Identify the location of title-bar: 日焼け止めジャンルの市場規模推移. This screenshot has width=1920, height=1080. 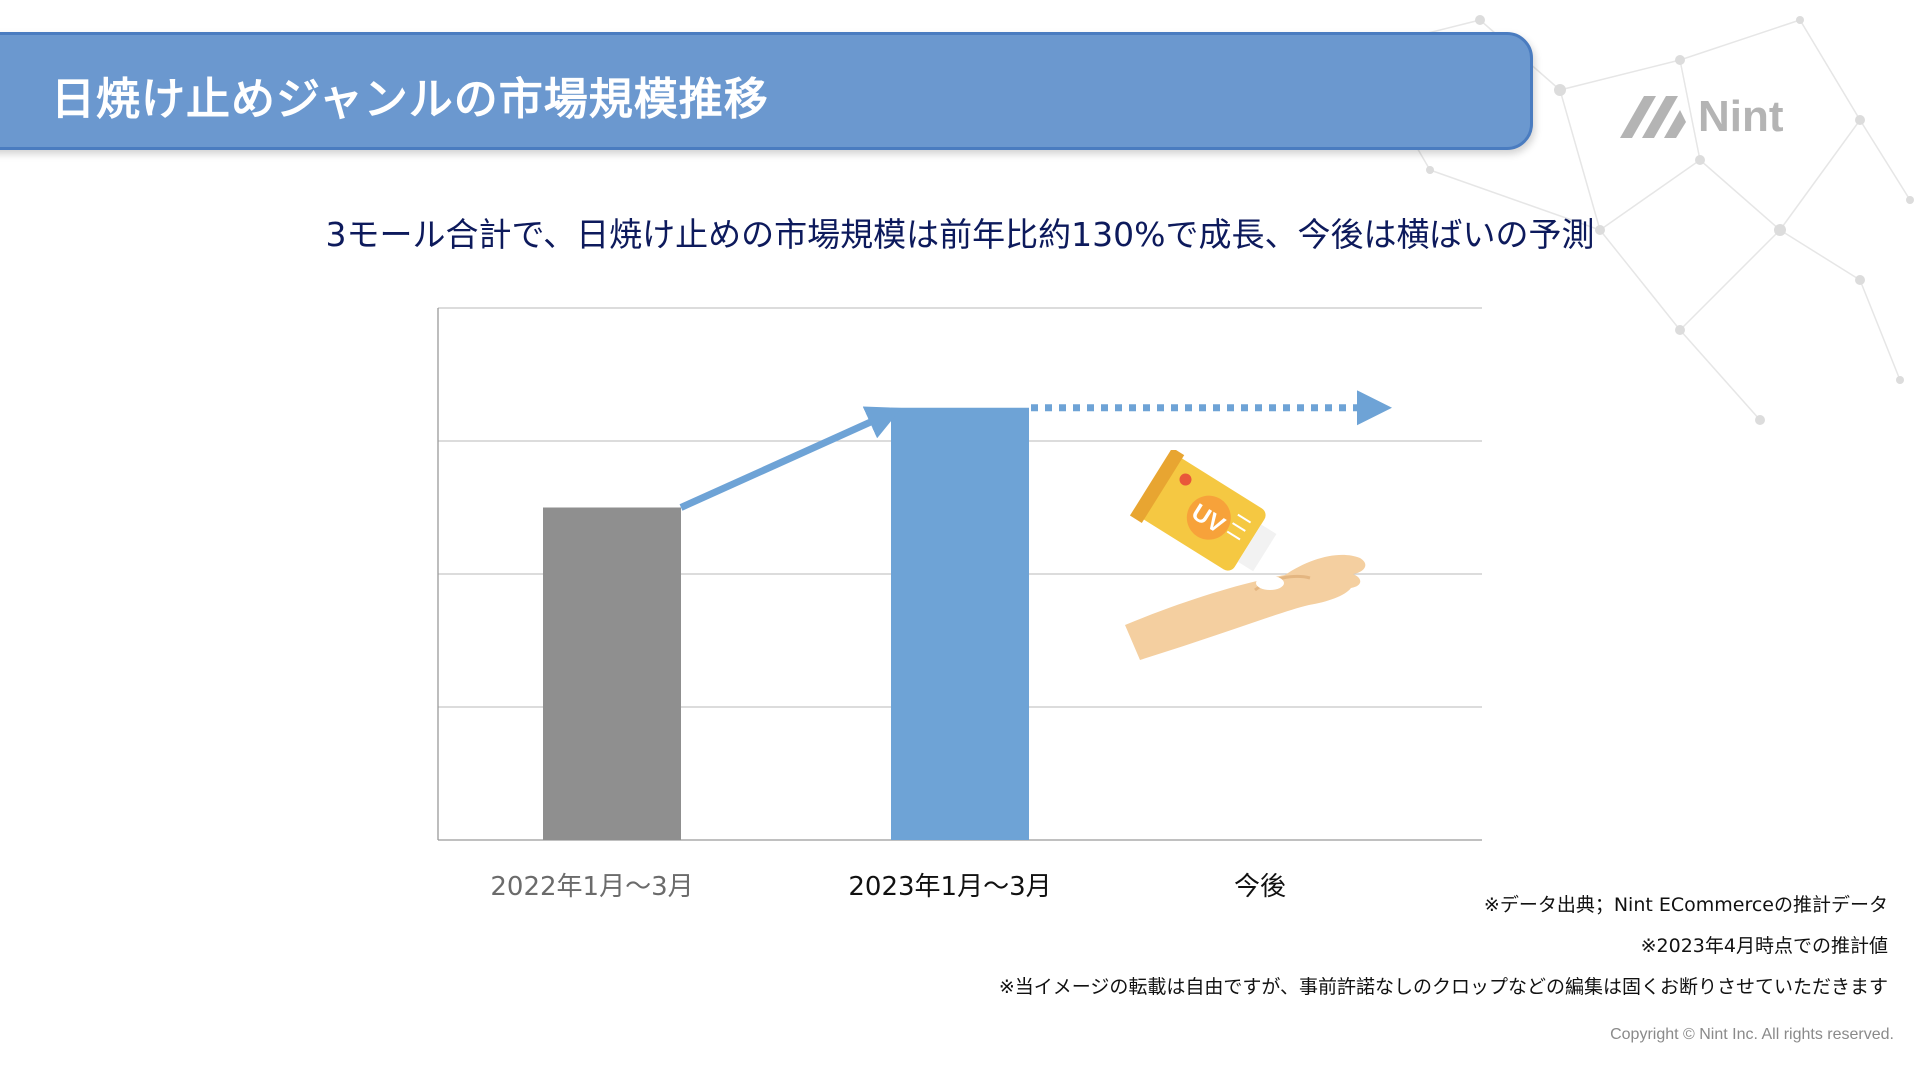
(766, 91).